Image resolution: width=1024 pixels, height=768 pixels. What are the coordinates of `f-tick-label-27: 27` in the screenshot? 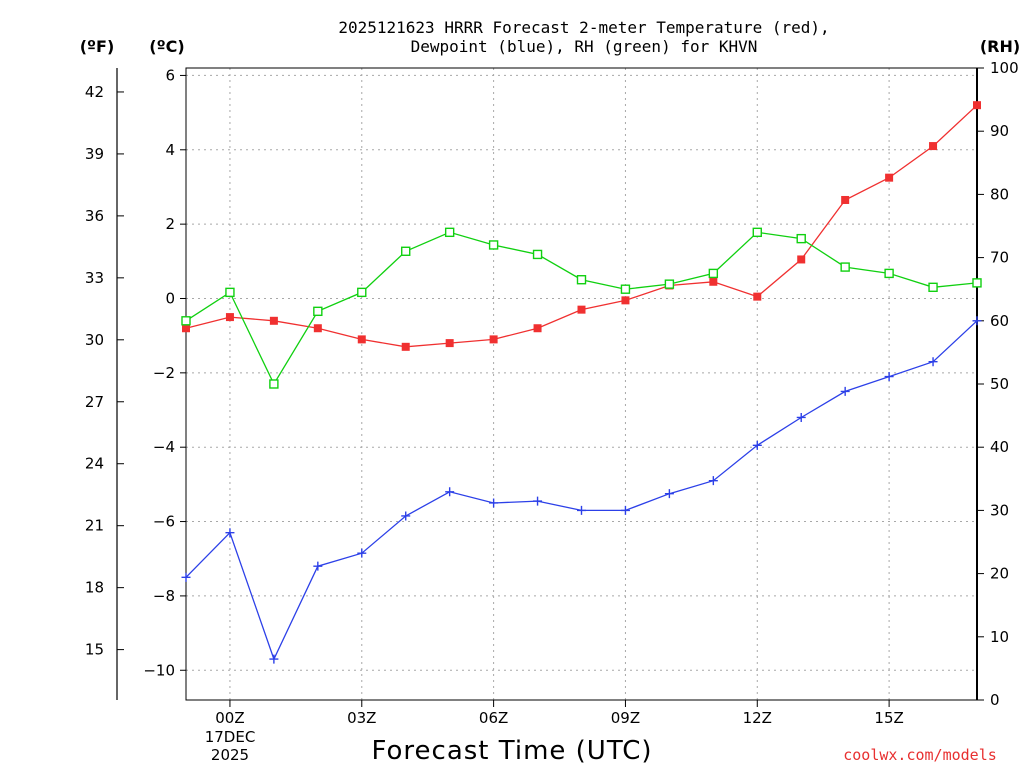 It's located at (94, 402).